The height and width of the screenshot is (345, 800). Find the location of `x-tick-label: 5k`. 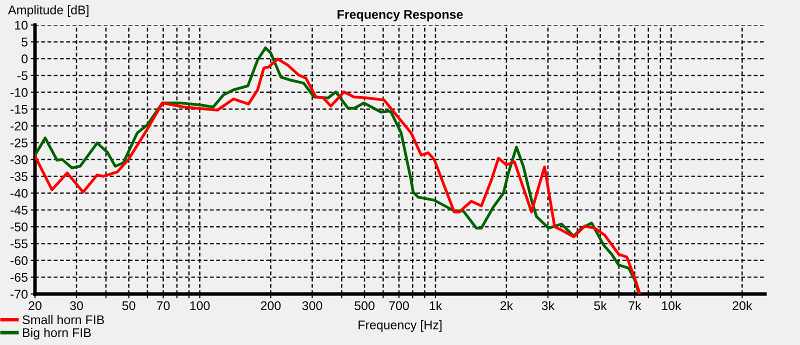

x-tick-label: 5k is located at coordinates (600, 305).